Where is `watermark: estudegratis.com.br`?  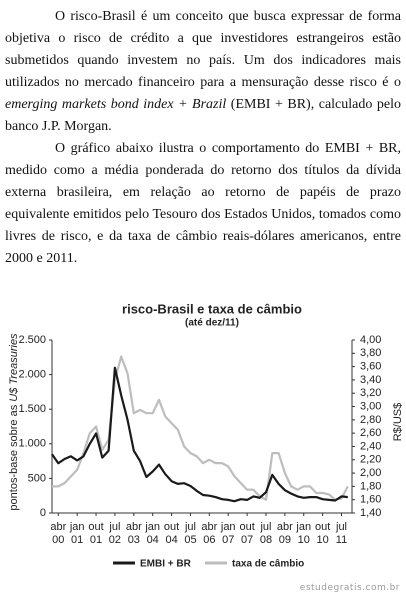
watermark: estudegratis.com.br is located at coordinates (349, 588).